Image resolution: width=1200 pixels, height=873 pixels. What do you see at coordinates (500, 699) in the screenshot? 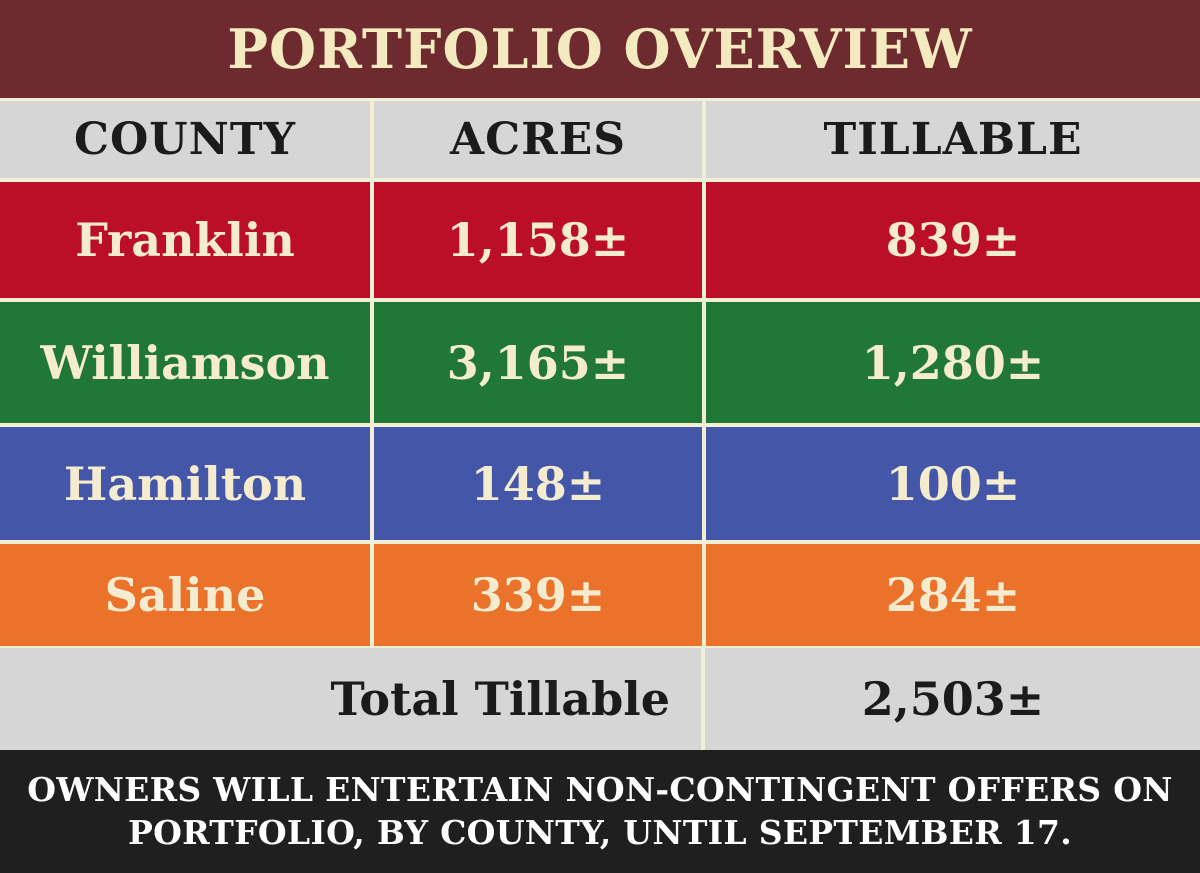
I see `total-tillable-label: Total Tillable` at bounding box center [500, 699].